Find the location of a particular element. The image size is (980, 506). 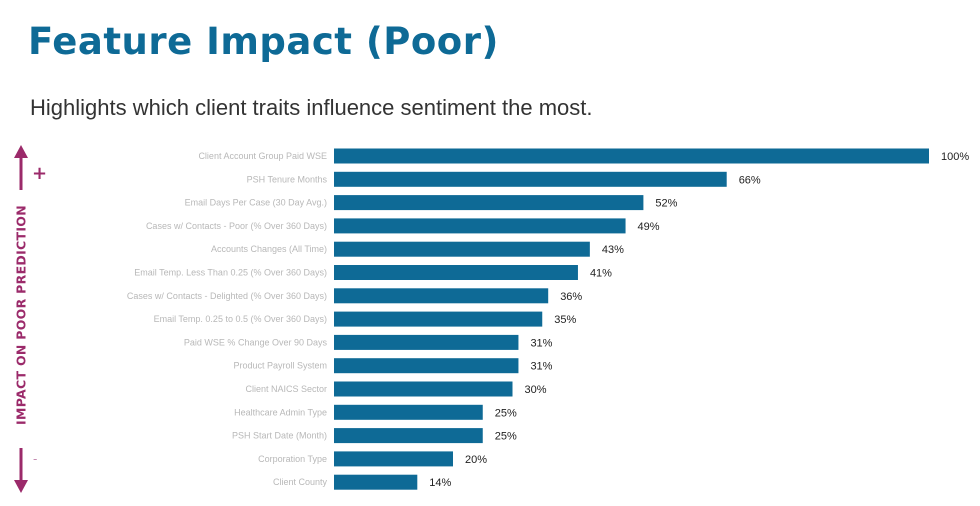

impact-axis-indicator: IMPACT ON POOR PREDICTION + - is located at coordinates (30, 253).